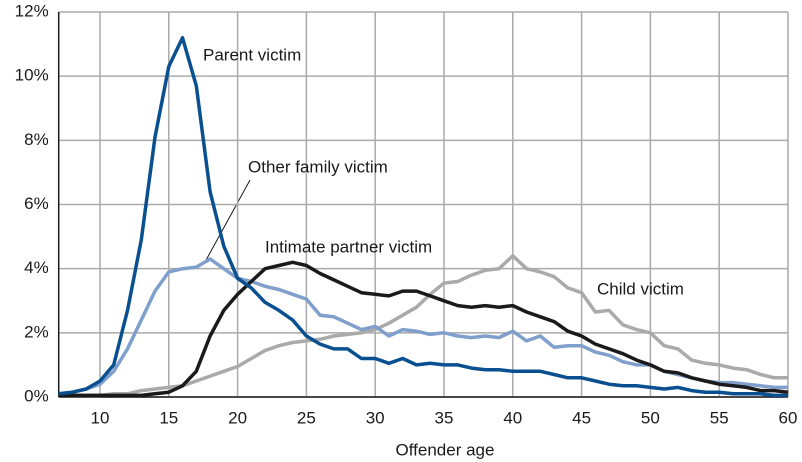 The height and width of the screenshot is (462, 802). I want to click on y-tick-label: 0%, so click(36, 395).